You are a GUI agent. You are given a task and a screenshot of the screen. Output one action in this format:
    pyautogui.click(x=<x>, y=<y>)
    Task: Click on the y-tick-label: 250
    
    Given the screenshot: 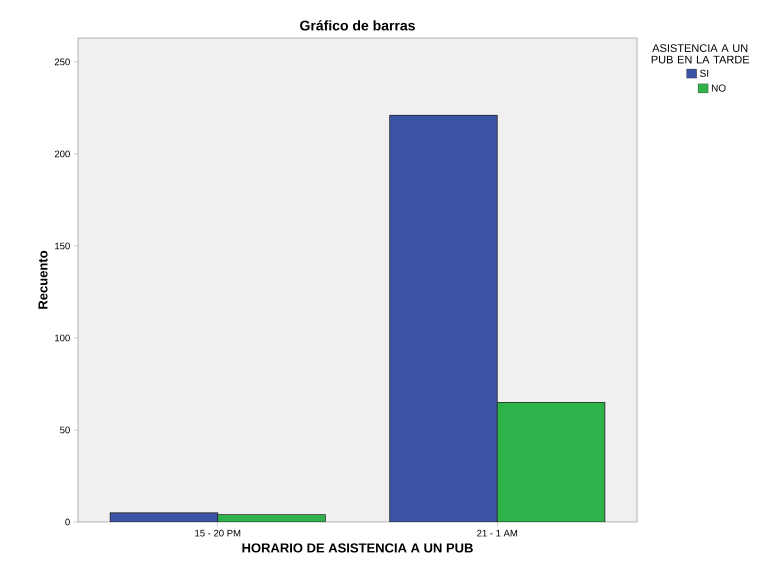 What is the action you would take?
    pyautogui.click(x=62, y=62)
    